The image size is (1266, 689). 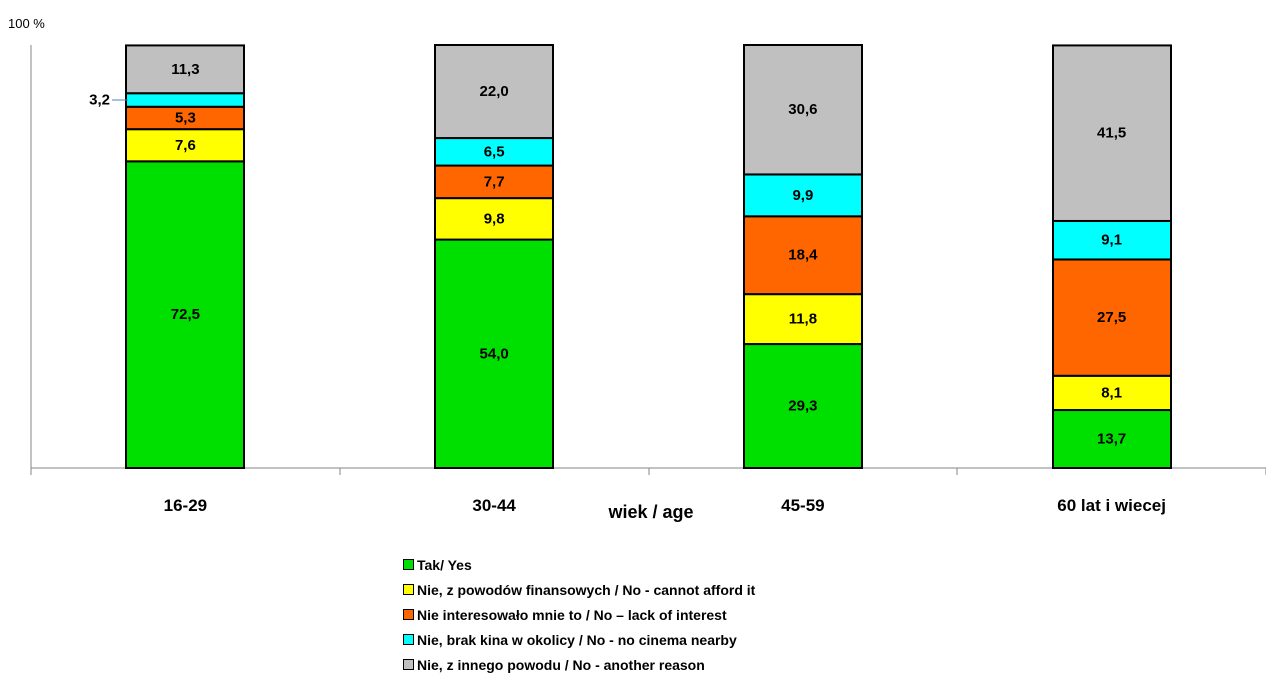 I want to click on legend-label: Tak/ Yes, so click(x=444, y=565).